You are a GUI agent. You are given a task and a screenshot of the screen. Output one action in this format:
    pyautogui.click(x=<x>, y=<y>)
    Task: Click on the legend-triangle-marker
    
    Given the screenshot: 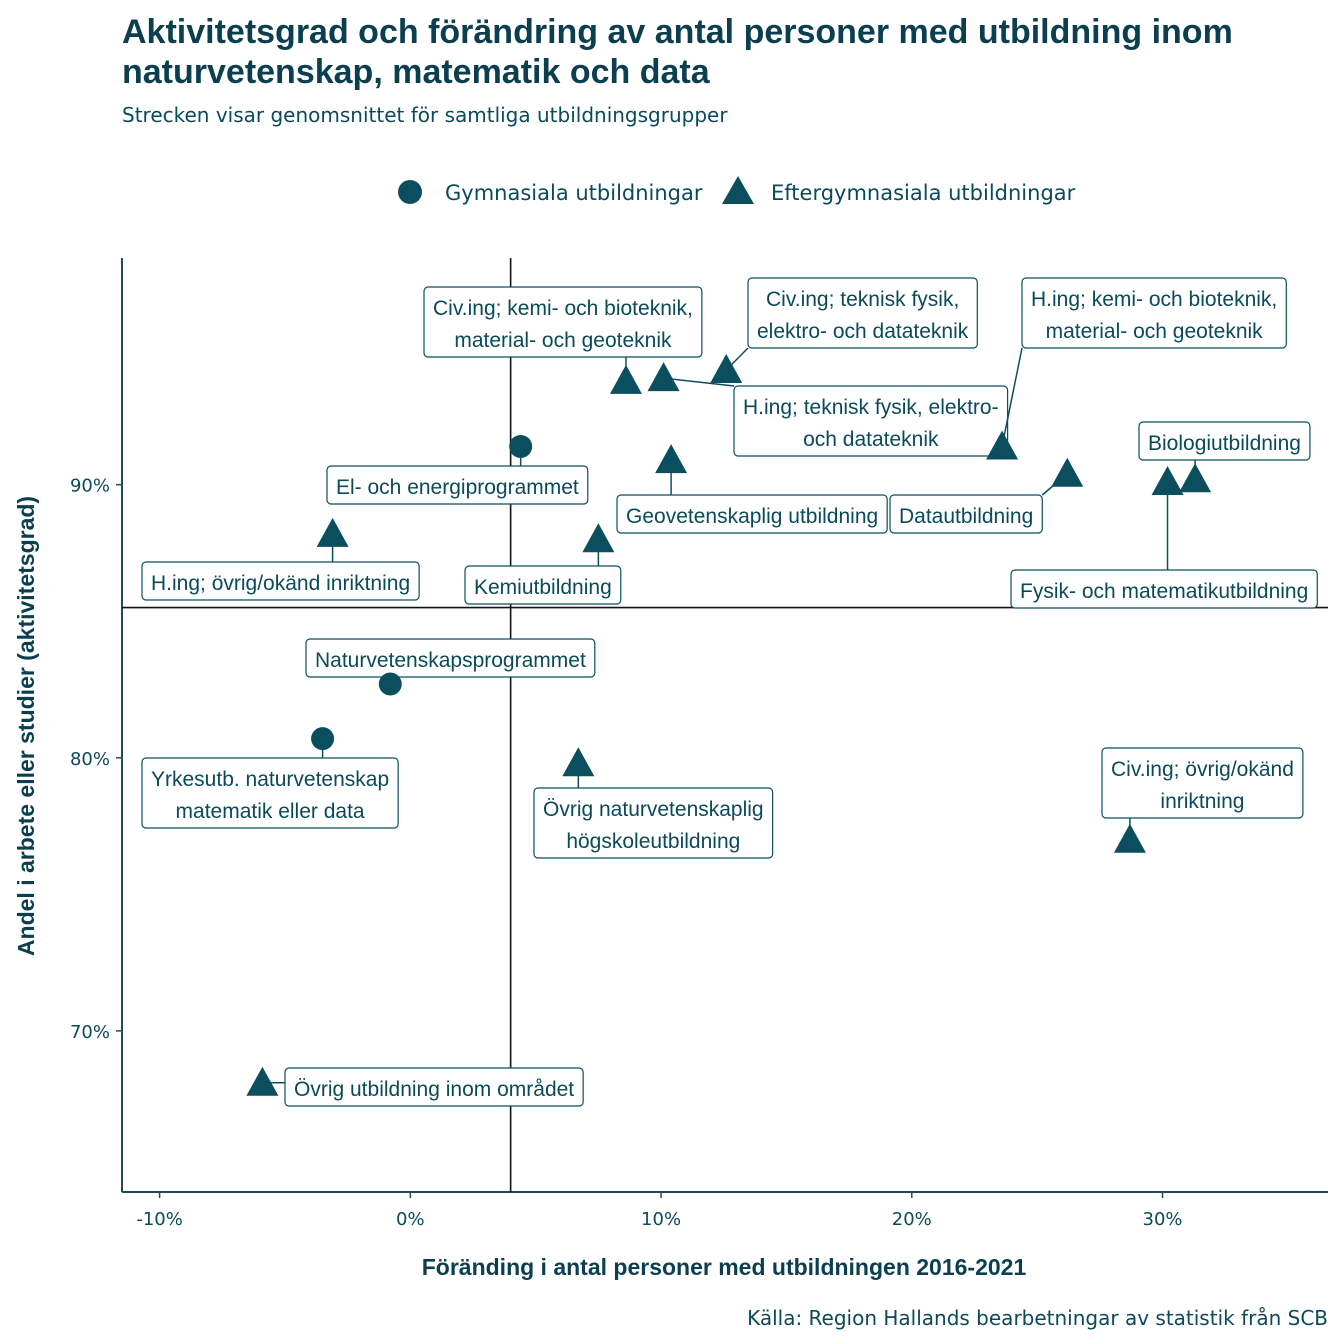 What is the action you would take?
    pyautogui.click(x=738, y=190)
    